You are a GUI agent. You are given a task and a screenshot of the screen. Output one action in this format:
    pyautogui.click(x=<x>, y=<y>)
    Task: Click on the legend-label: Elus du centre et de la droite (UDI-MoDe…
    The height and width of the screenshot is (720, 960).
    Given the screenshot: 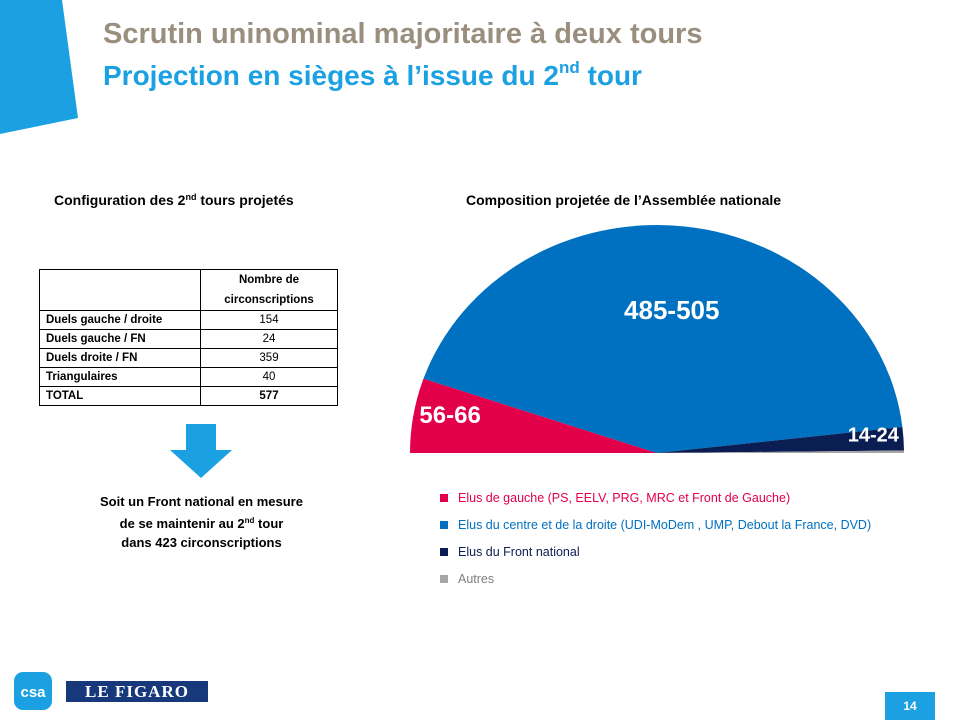 What is the action you would take?
    pyautogui.click(x=665, y=524)
    